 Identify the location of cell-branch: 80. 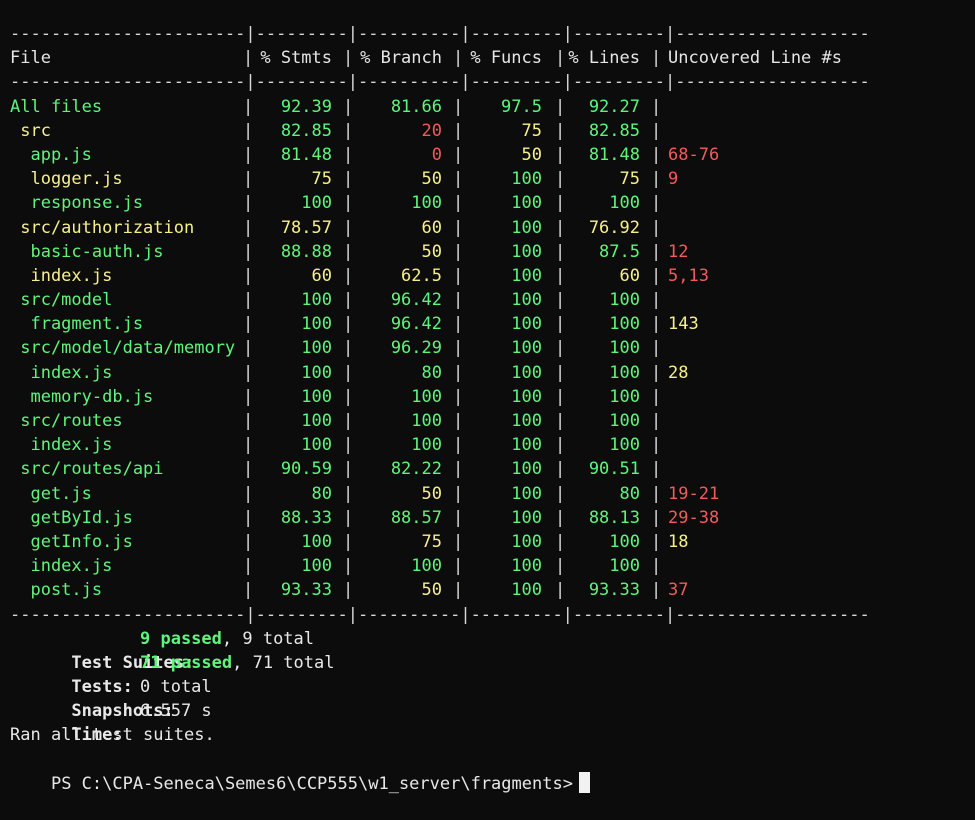
(431, 372).